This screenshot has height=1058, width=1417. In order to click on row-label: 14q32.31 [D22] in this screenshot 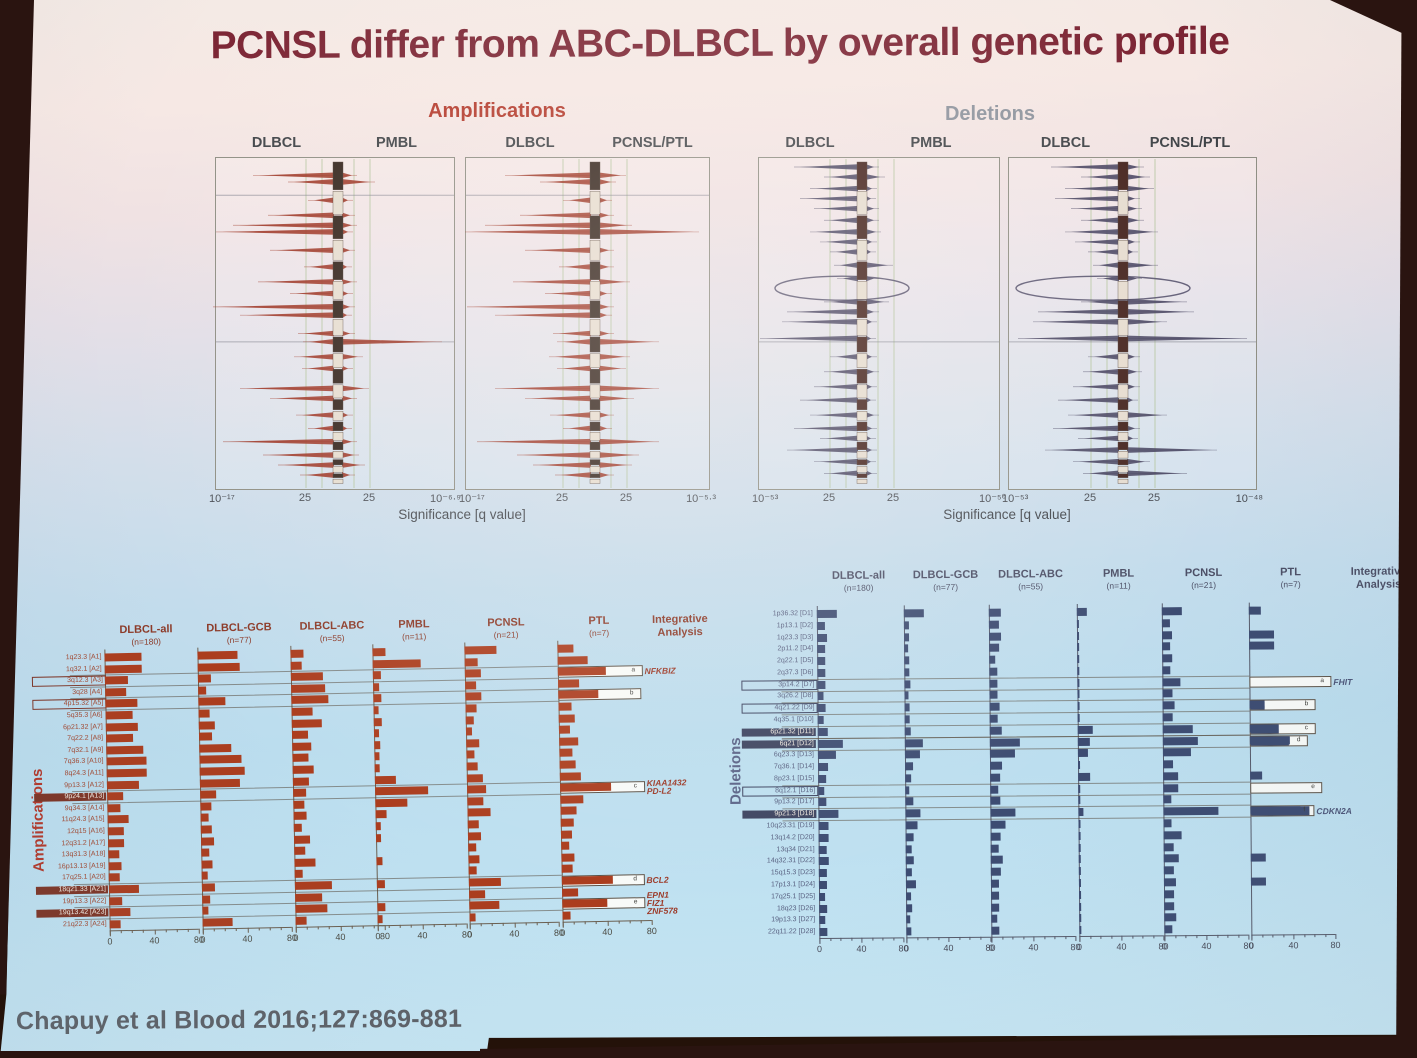, I will do `click(790, 861)`.